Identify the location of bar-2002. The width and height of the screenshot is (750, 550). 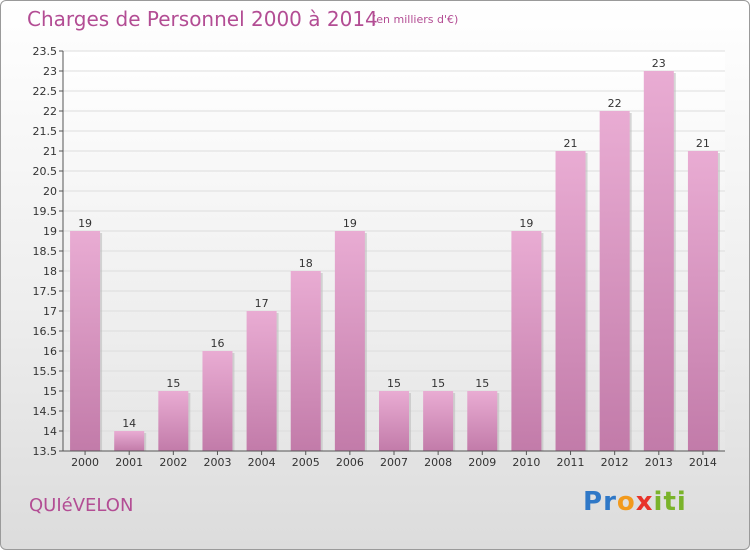
(173, 421).